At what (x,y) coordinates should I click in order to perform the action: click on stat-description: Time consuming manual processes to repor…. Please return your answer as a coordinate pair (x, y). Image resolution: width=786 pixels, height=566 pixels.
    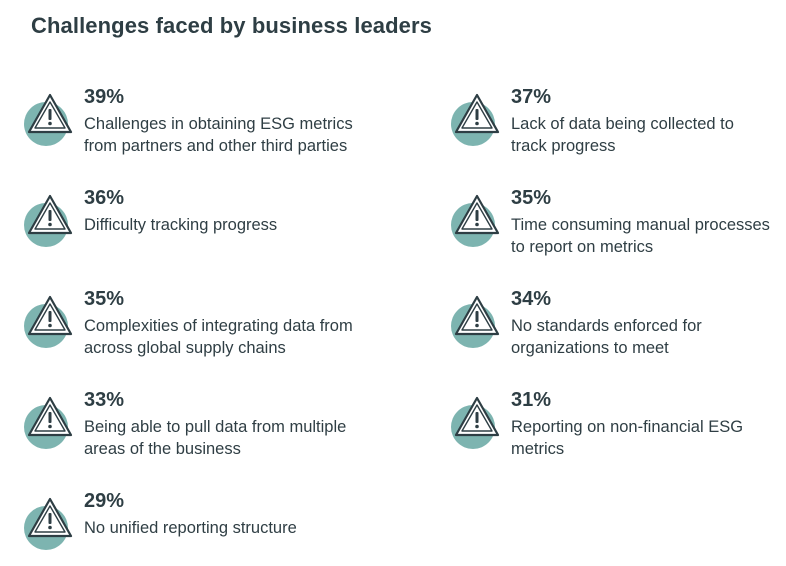
    Looking at the image, I should click on (640, 236).